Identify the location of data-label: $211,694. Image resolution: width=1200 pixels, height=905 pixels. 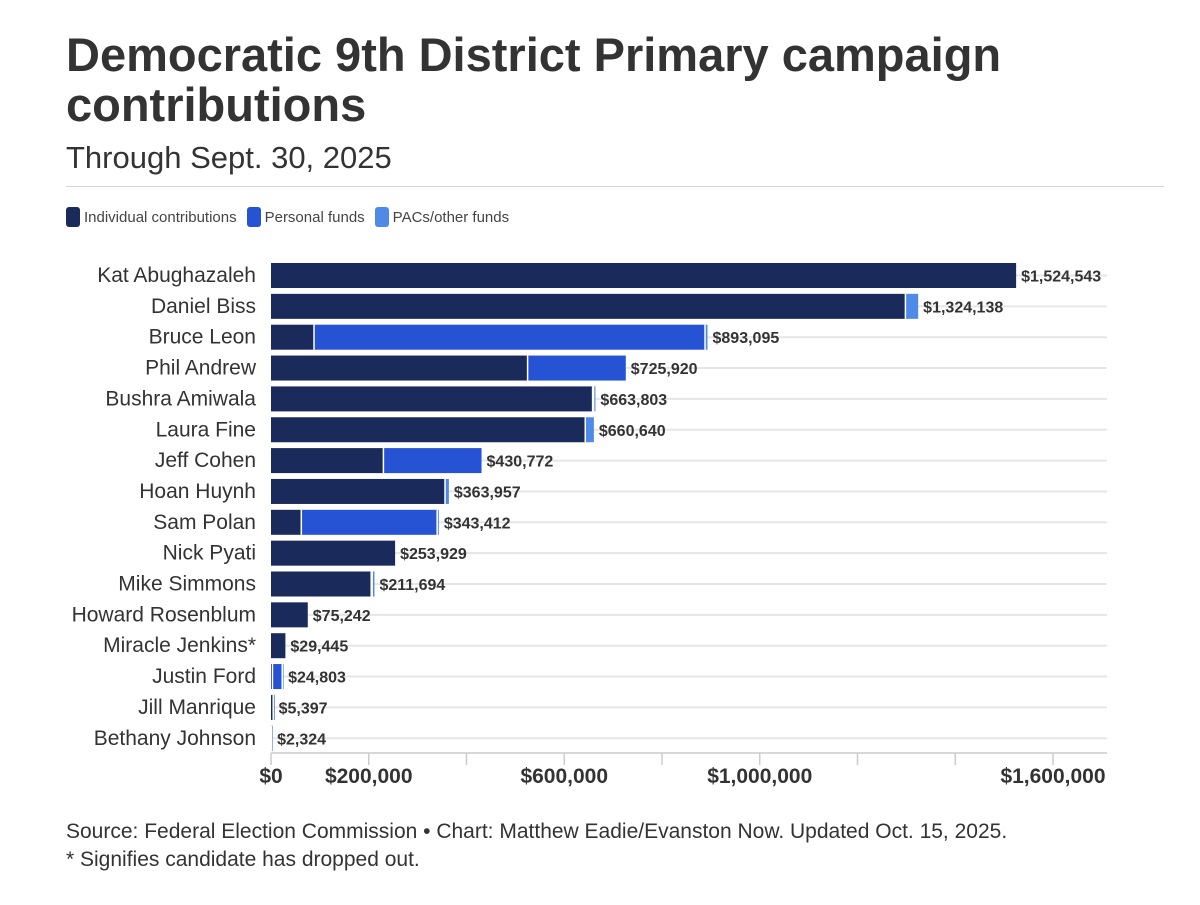
(412, 585).